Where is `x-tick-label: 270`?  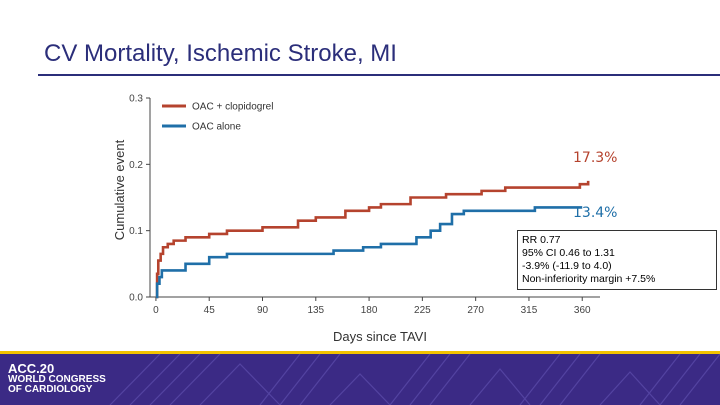
x-tick-label: 270 is located at coordinates (475, 310).